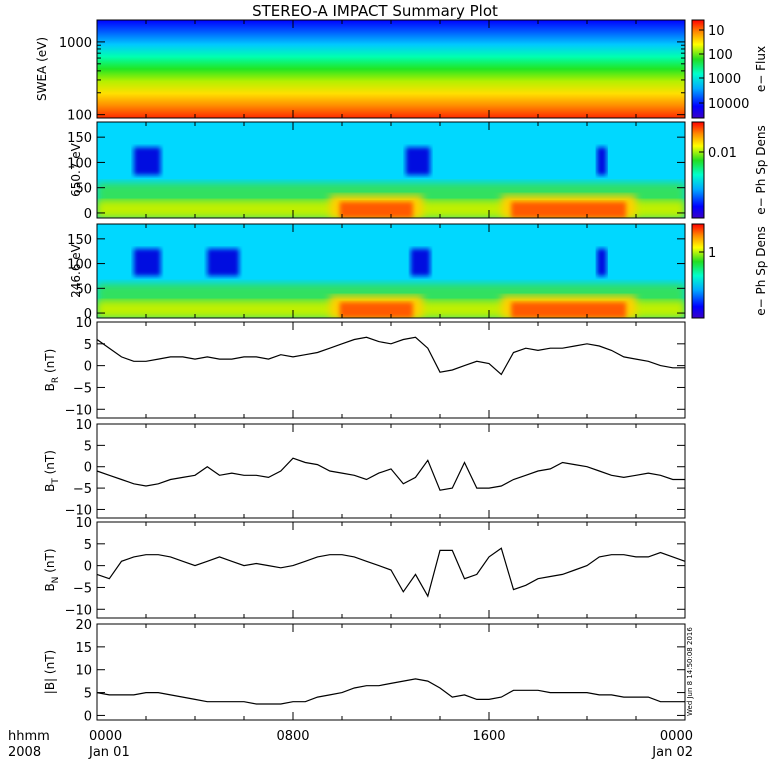  Describe the element at coordinates (375, 11) in the screenshot. I see `plot-title: STEREO-A IMPACT Summary Plot` at that location.